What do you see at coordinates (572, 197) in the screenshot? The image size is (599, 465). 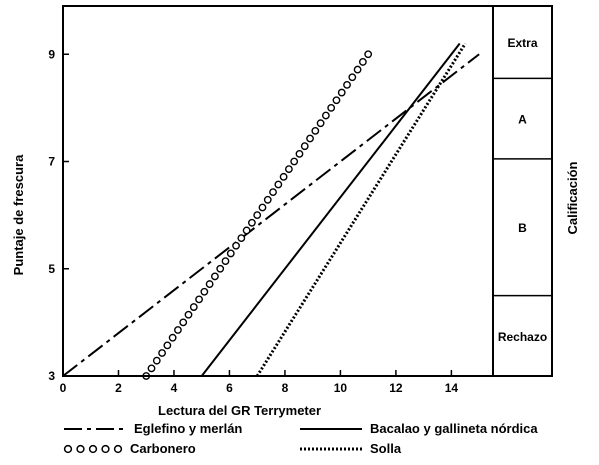 I see `grade-axis-title: Calificación` at bounding box center [572, 197].